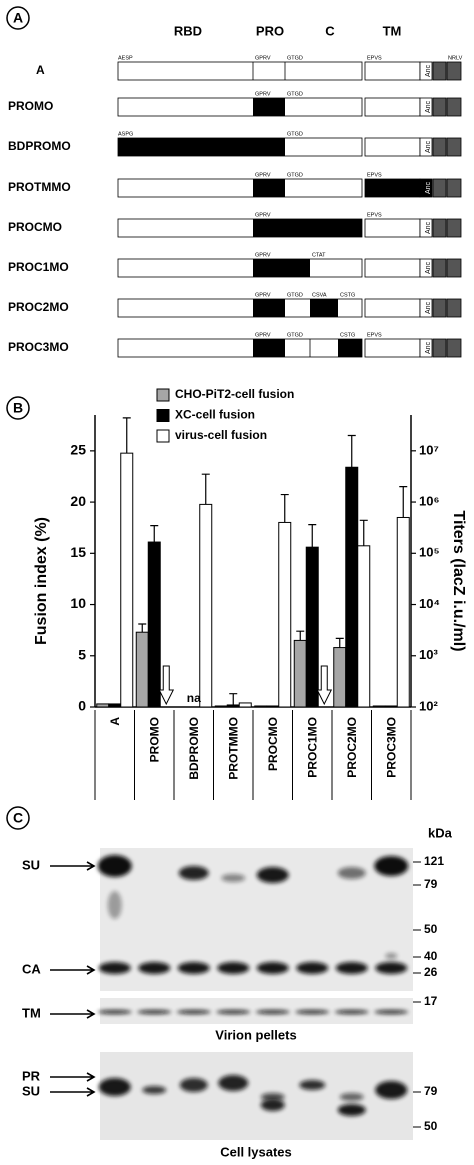 This screenshot has height=1165, width=474. What do you see at coordinates (221, 435) in the screenshot?
I see `legend-label: virus-cell fusion` at bounding box center [221, 435].